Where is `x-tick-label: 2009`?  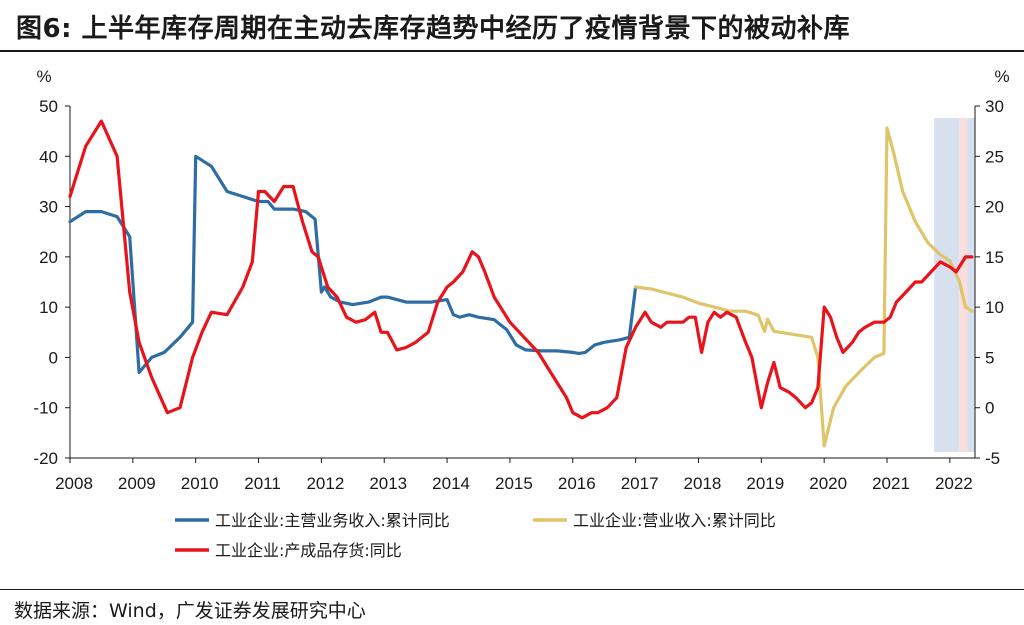 x-tick-label: 2009 is located at coordinates (137, 483).